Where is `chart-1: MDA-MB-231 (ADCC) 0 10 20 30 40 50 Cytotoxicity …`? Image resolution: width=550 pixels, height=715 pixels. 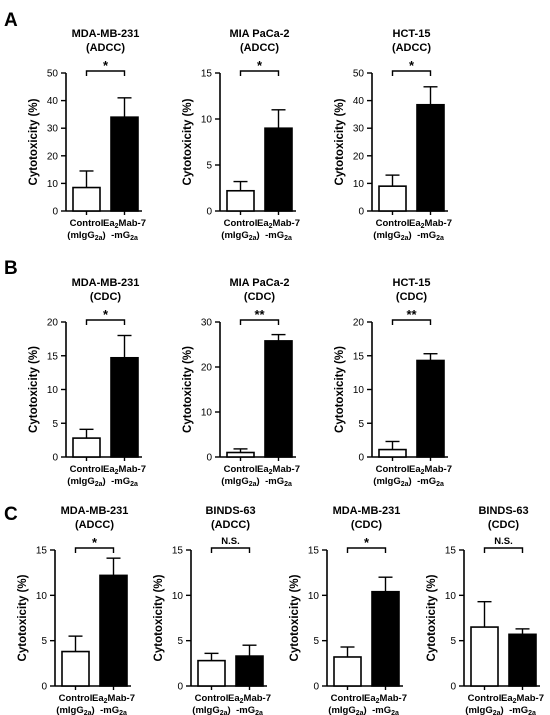
chart-1: MDA-MB-231 (ADCC) 0 10 20 30 40 50 Cytotoxicity … is located at coordinates (87, 135).